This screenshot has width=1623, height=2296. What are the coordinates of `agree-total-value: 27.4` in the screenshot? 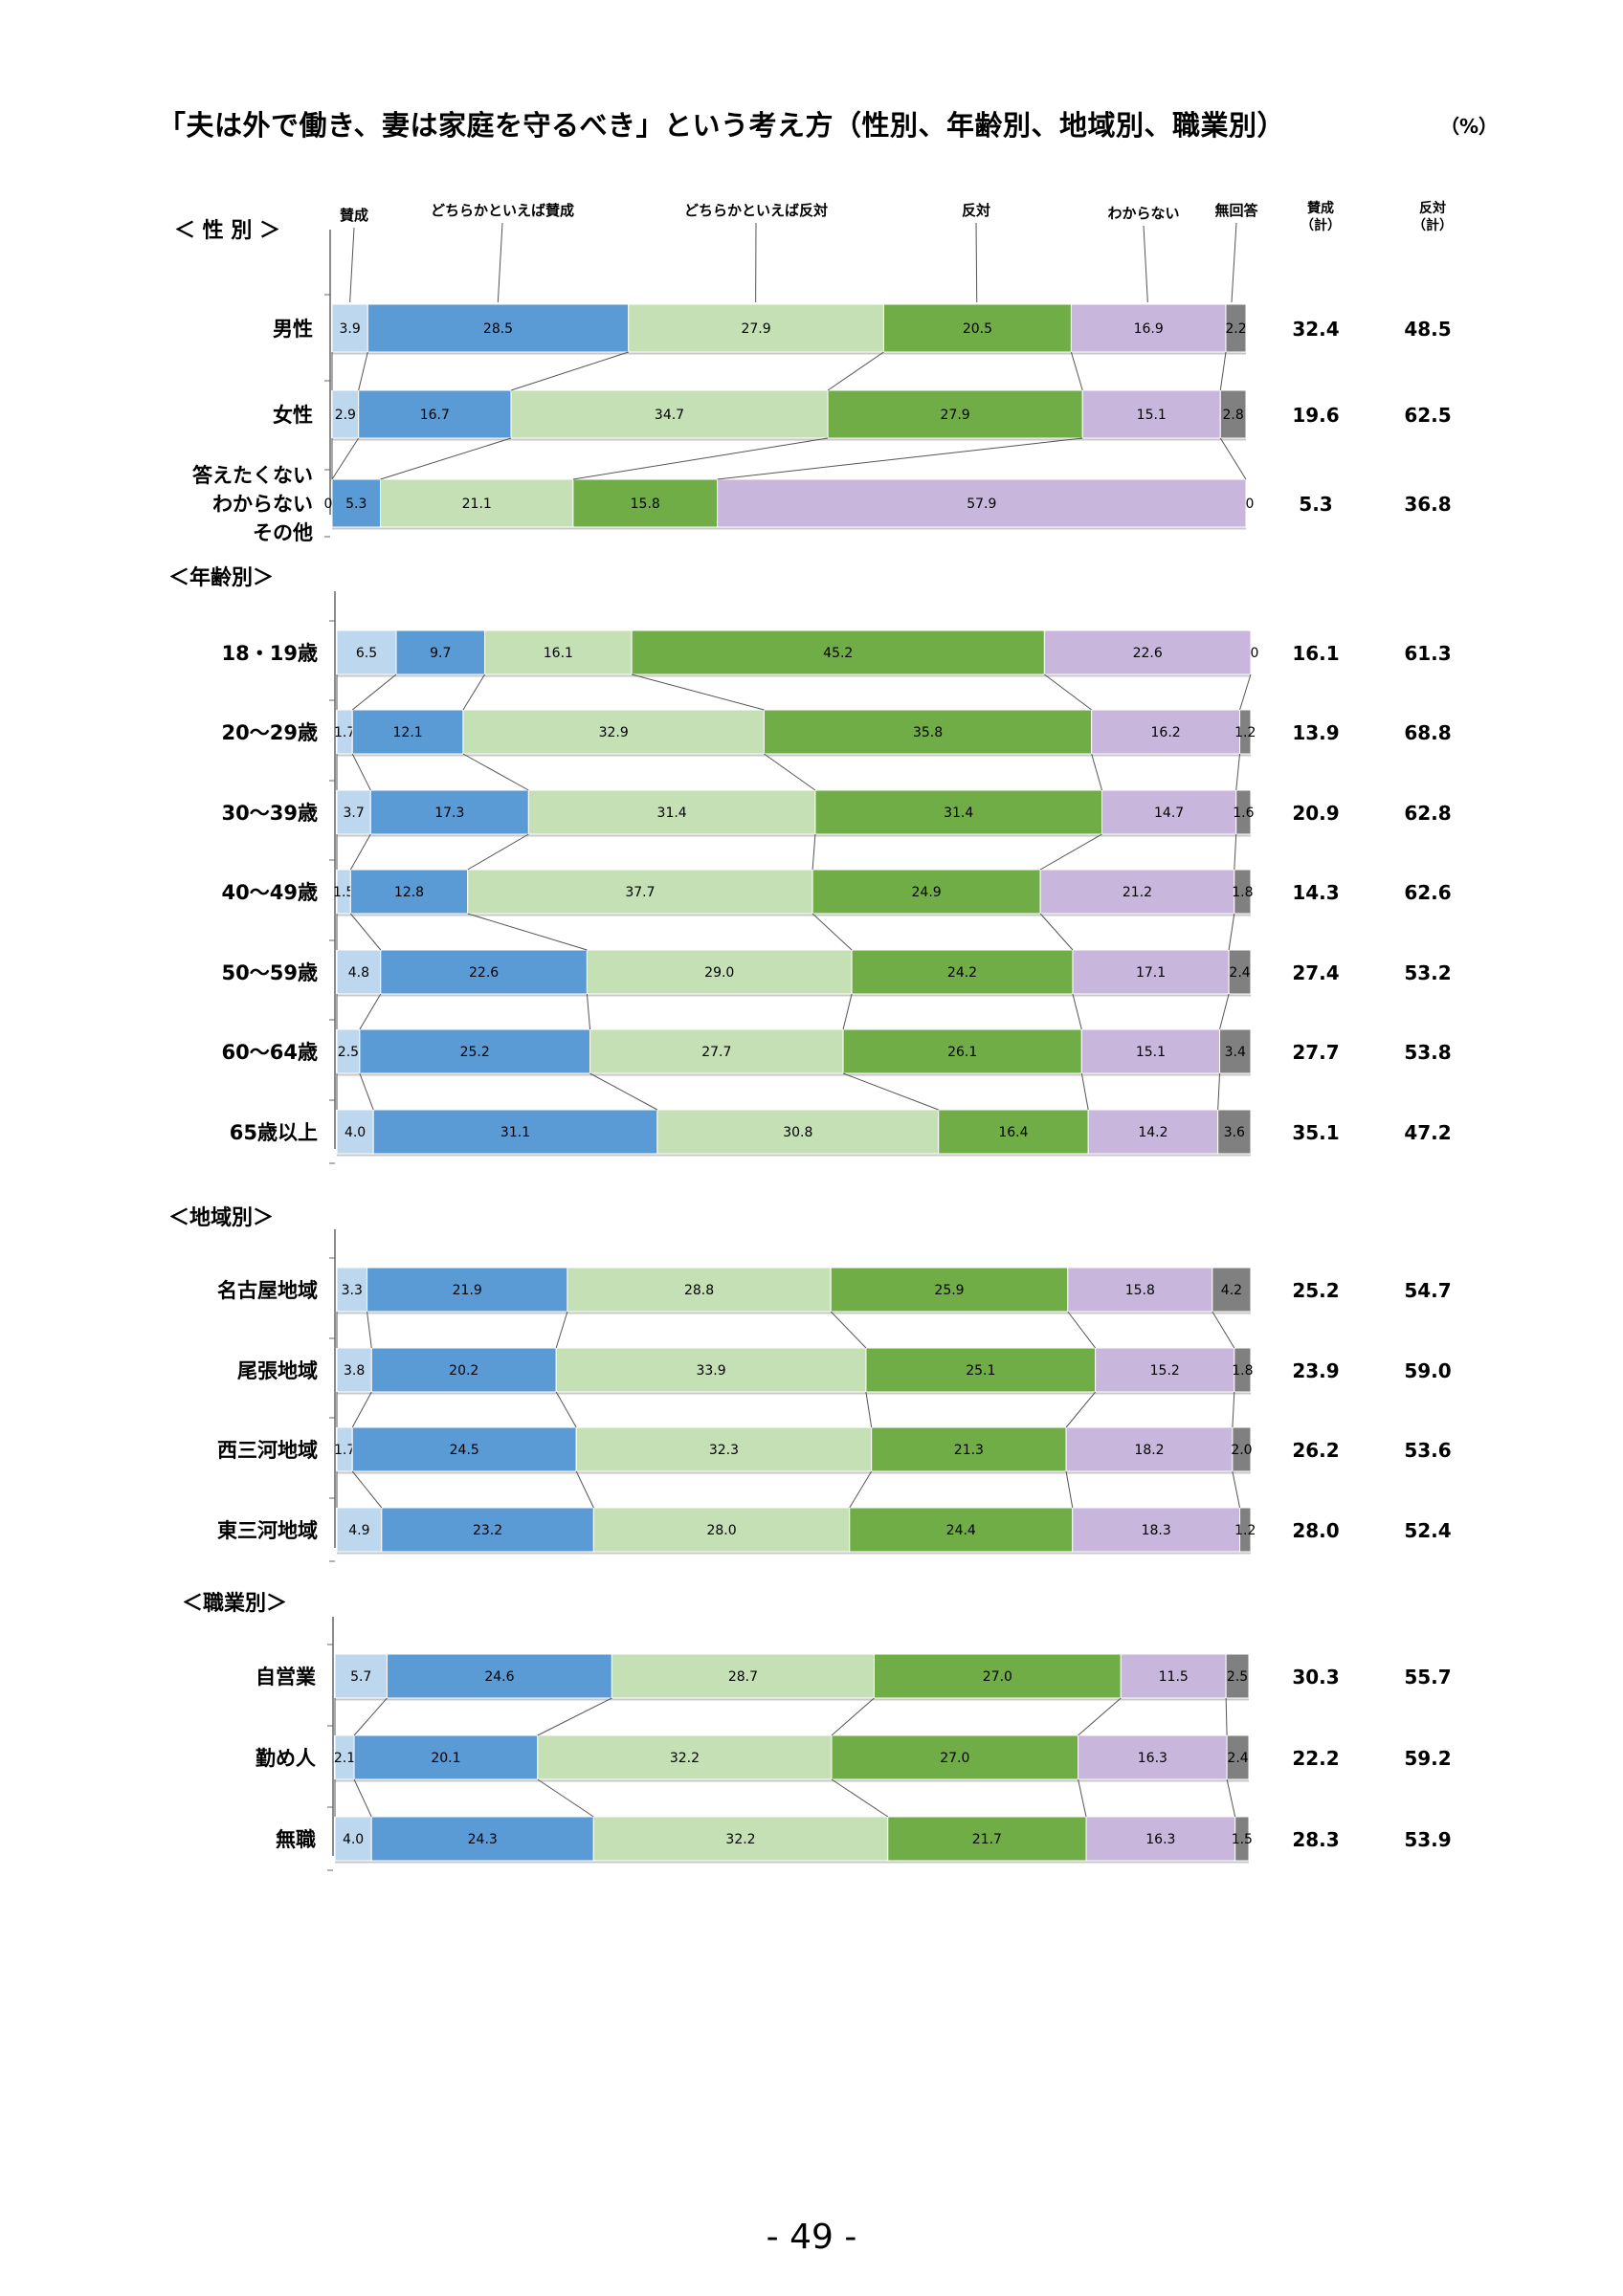 It's located at (1315, 972).